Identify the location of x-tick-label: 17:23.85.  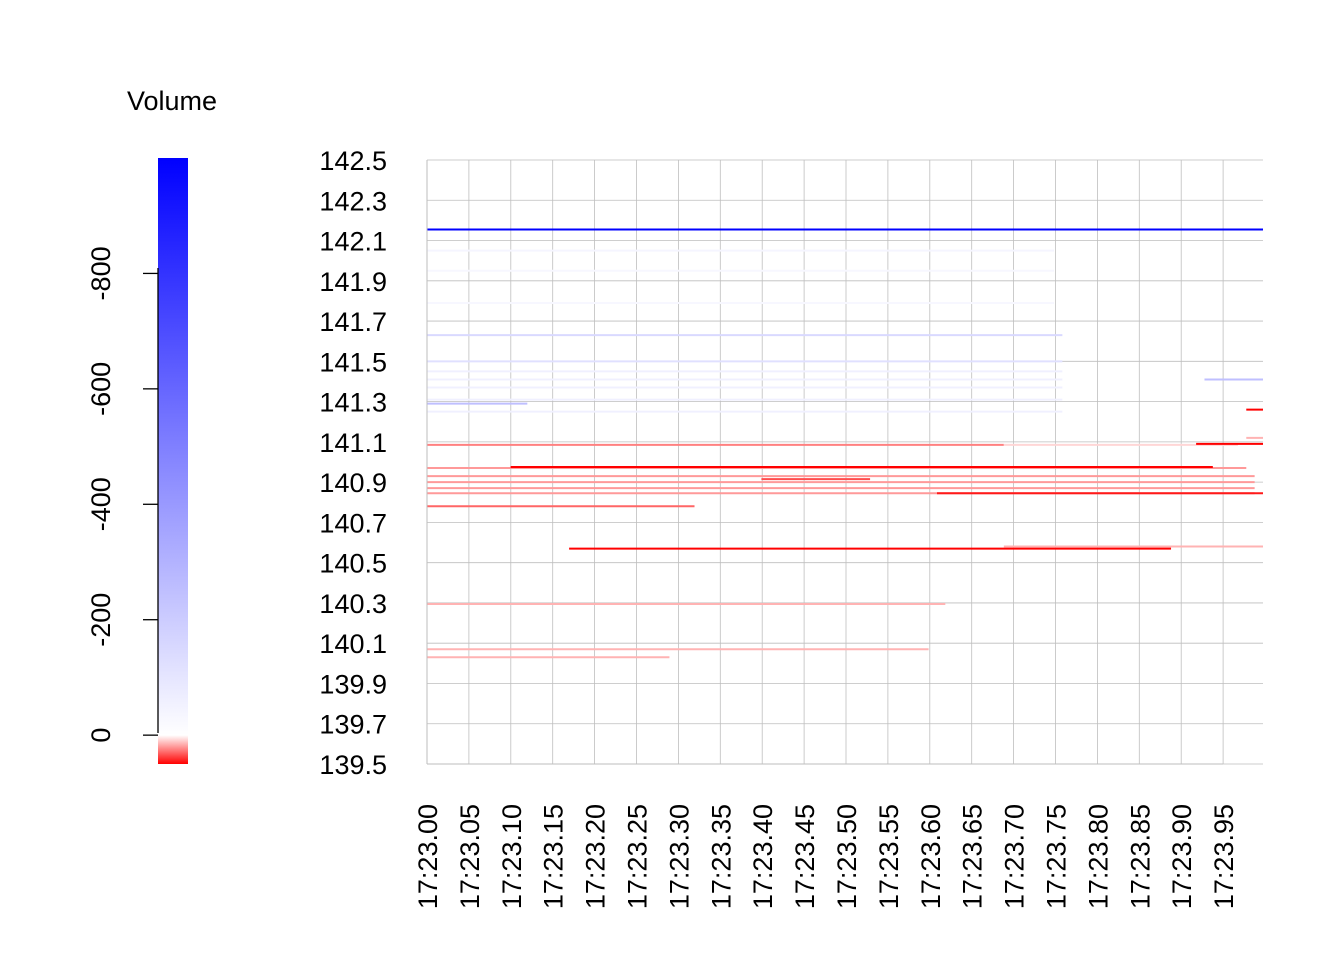
(1140, 856).